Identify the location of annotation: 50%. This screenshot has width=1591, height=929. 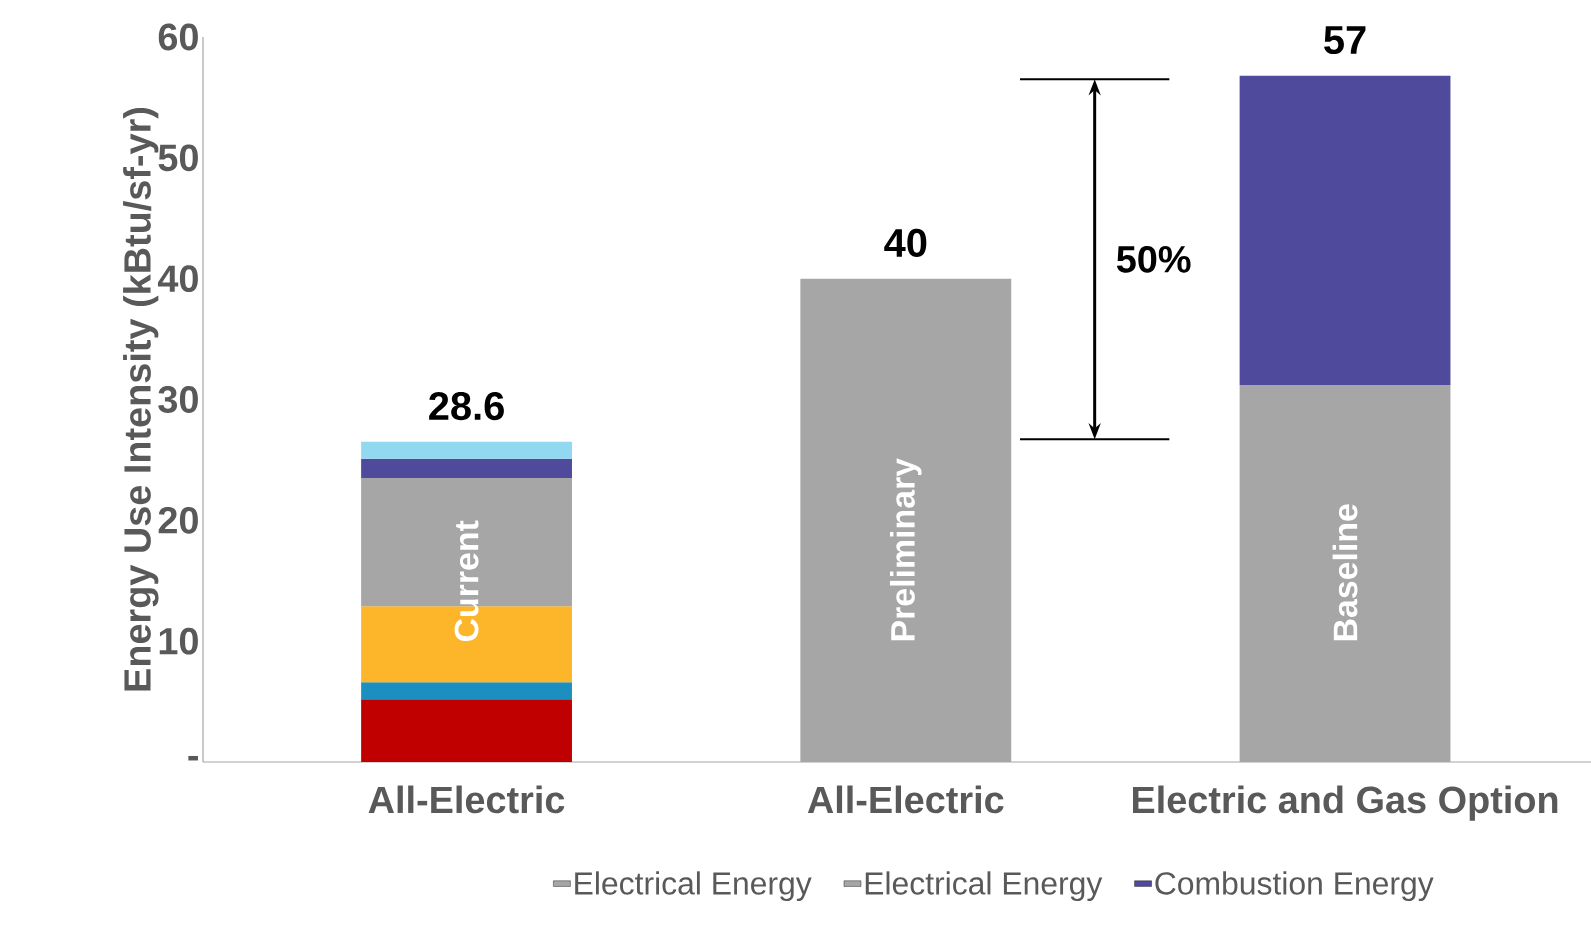
(1153, 259).